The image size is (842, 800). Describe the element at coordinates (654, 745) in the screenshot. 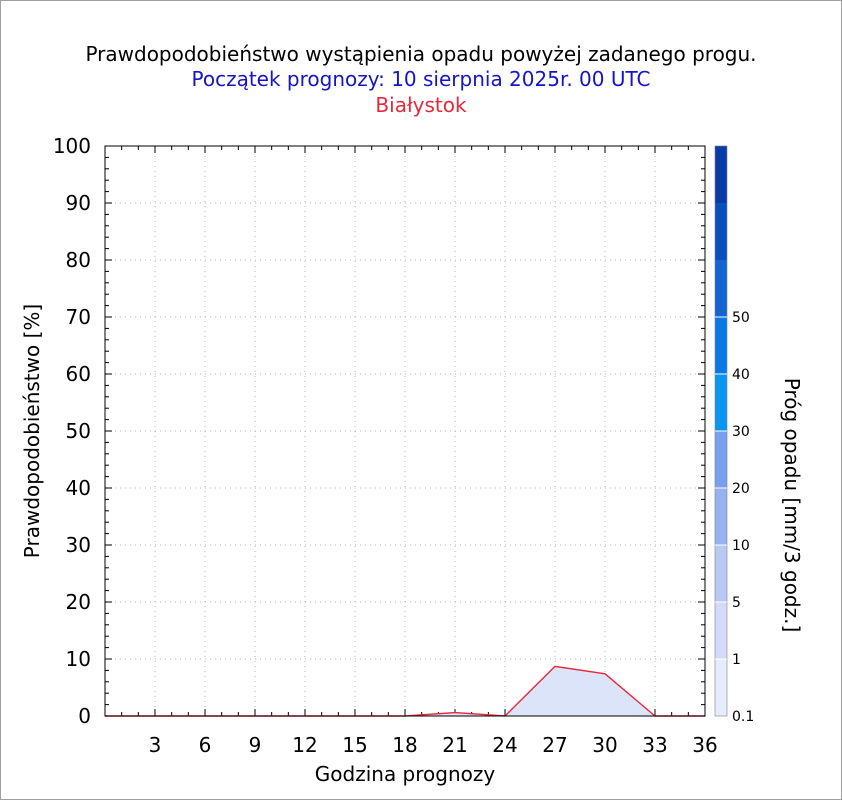

I see `x-tick-label-10: 33` at that location.